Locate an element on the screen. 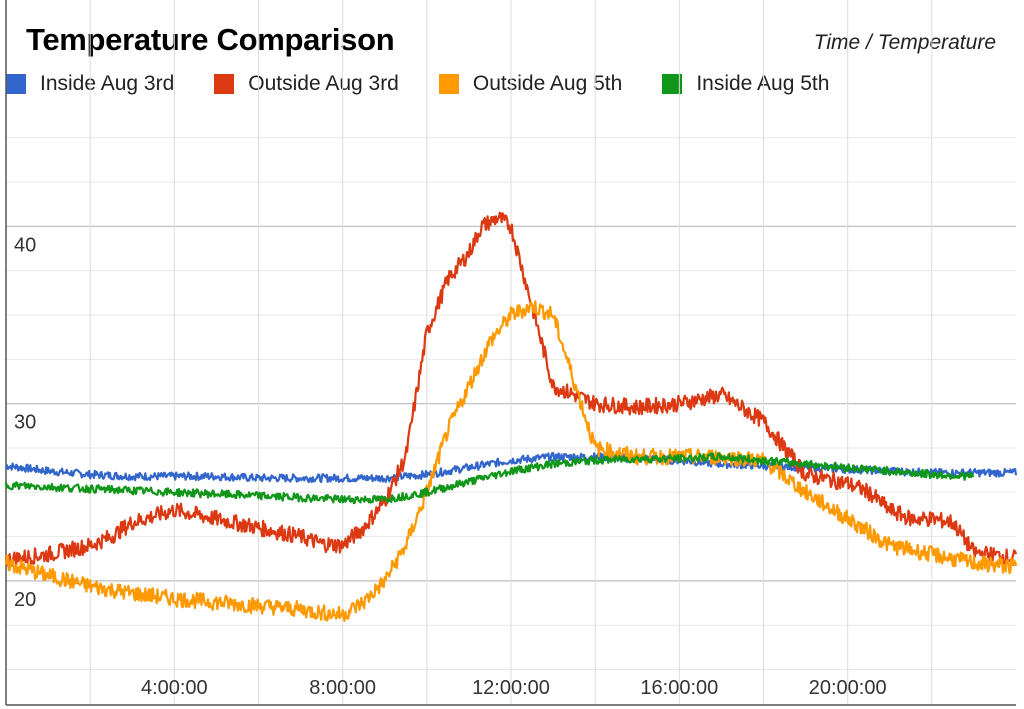 This screenshot has width=1024, height=709. y-tick-label: 30 is located at coordinates (25, 423).